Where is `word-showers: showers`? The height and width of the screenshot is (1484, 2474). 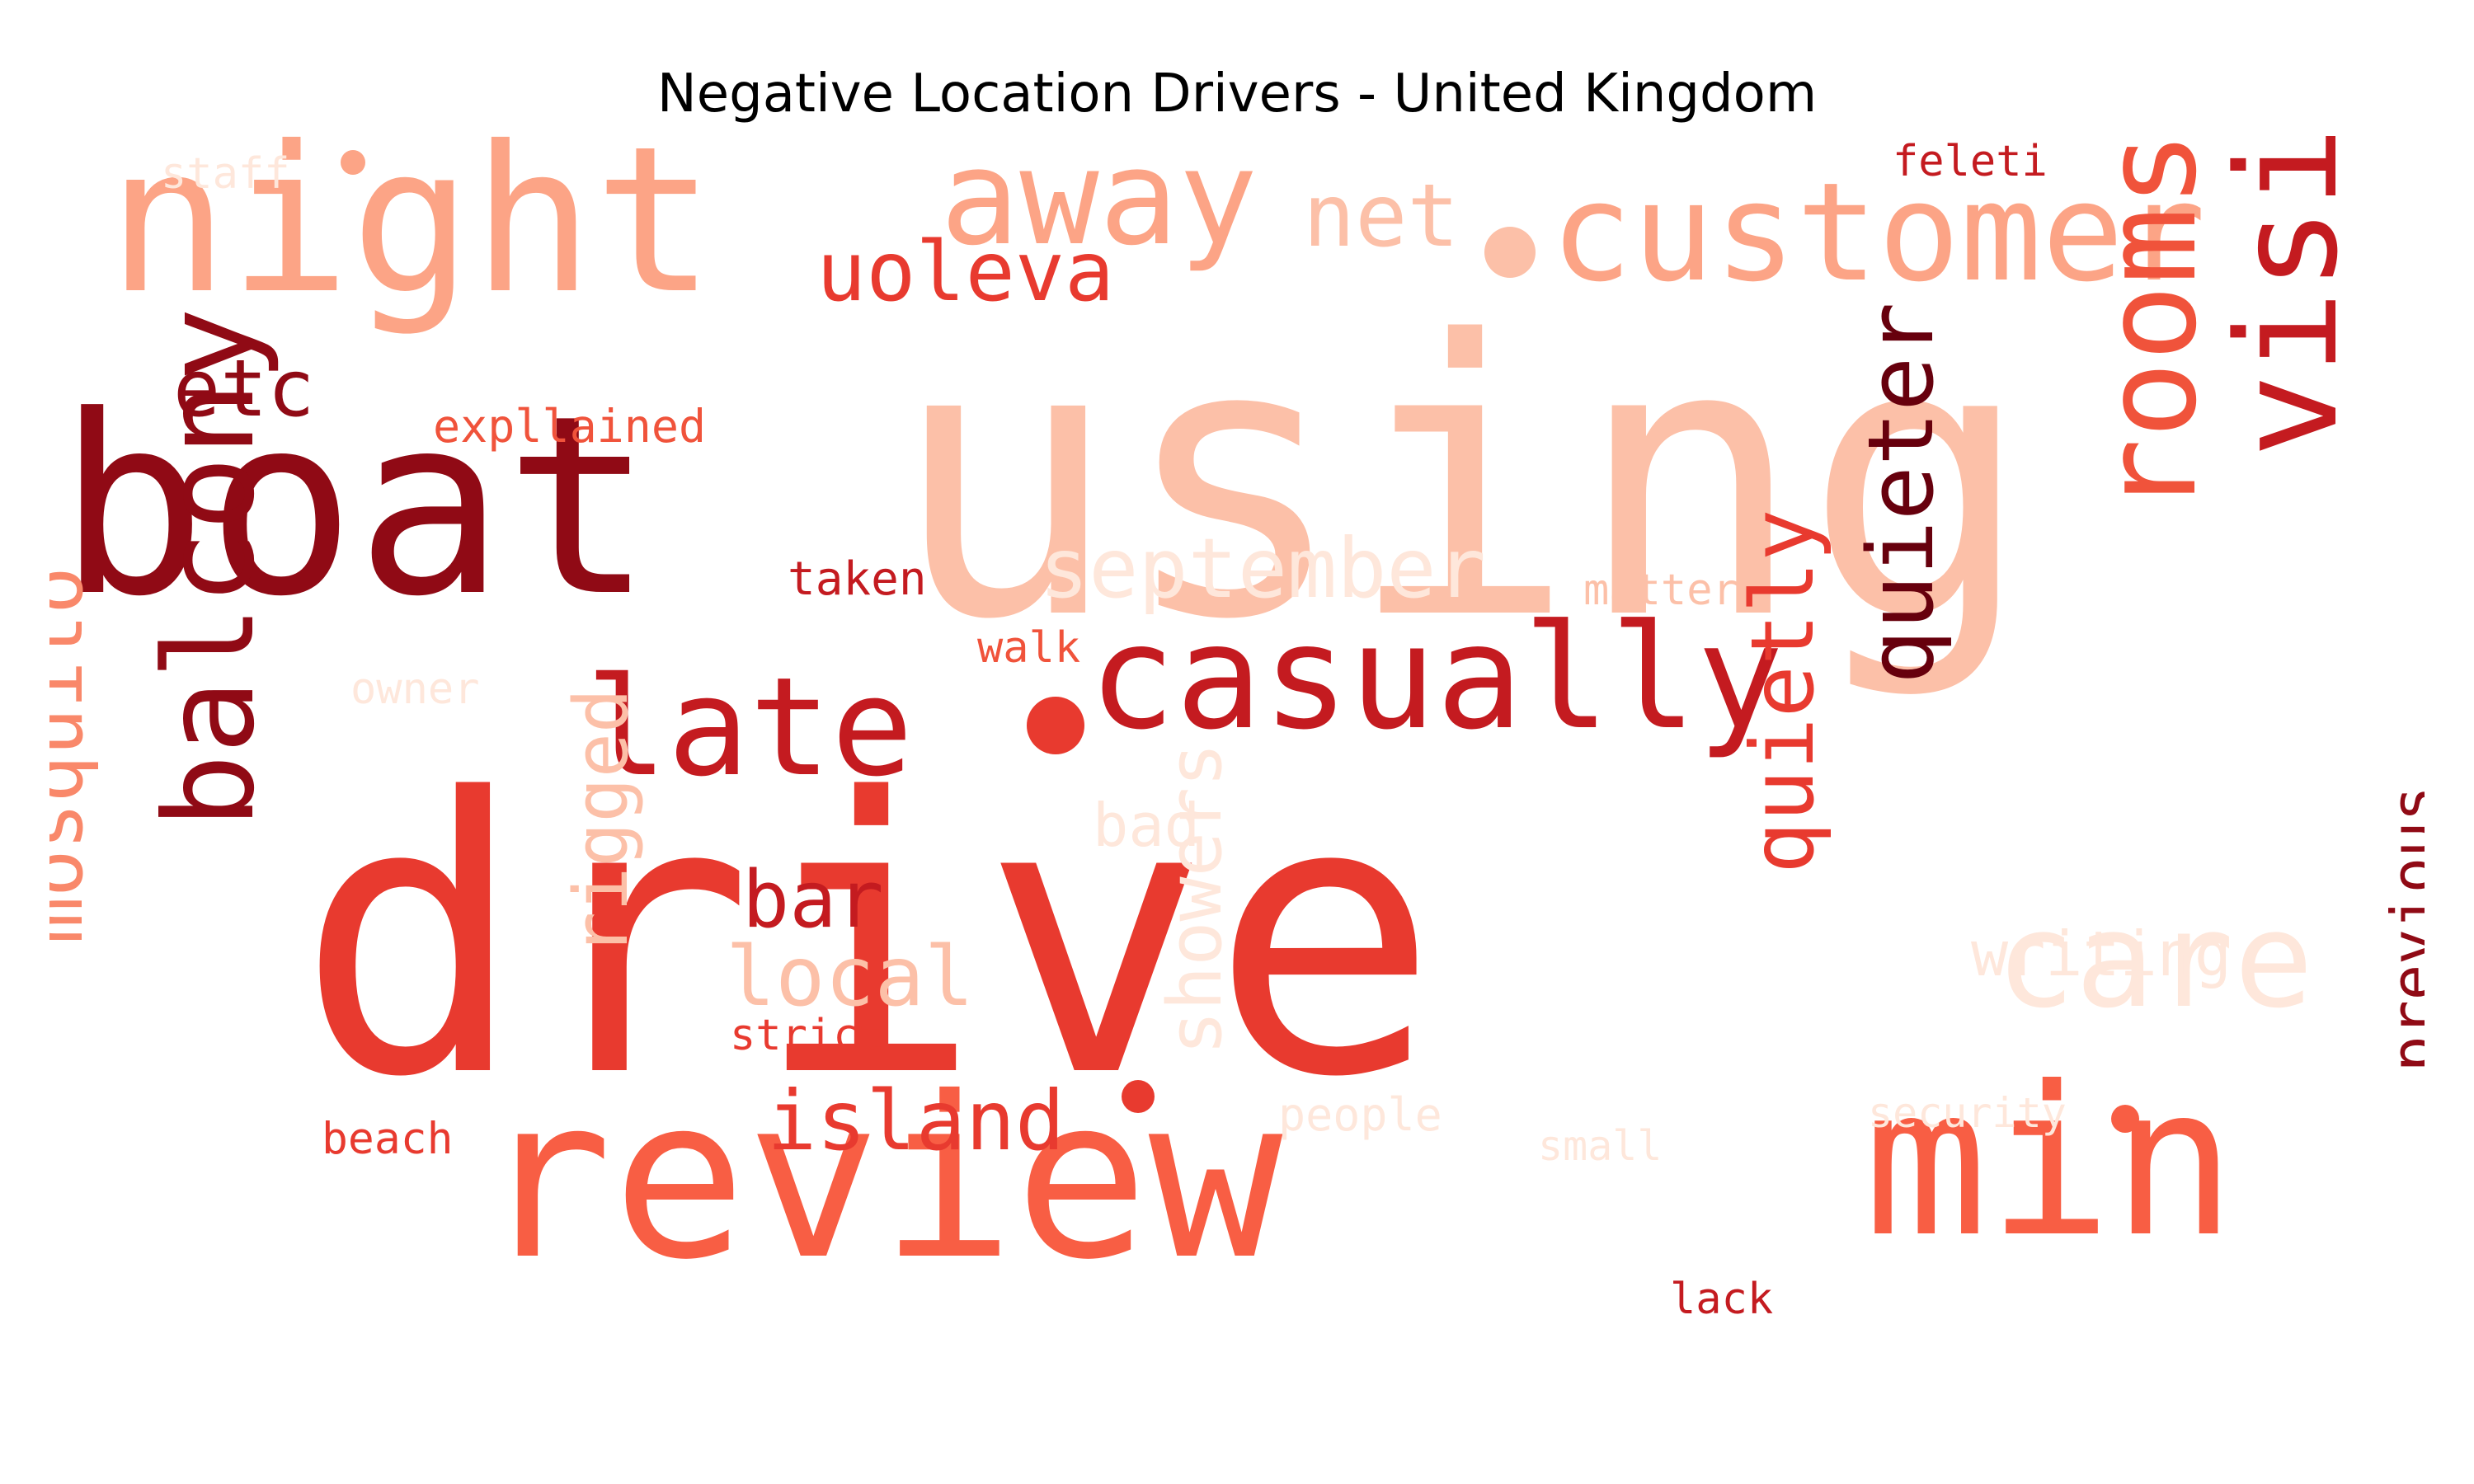
word-showers: showers is located at coordinates (1195, 899).